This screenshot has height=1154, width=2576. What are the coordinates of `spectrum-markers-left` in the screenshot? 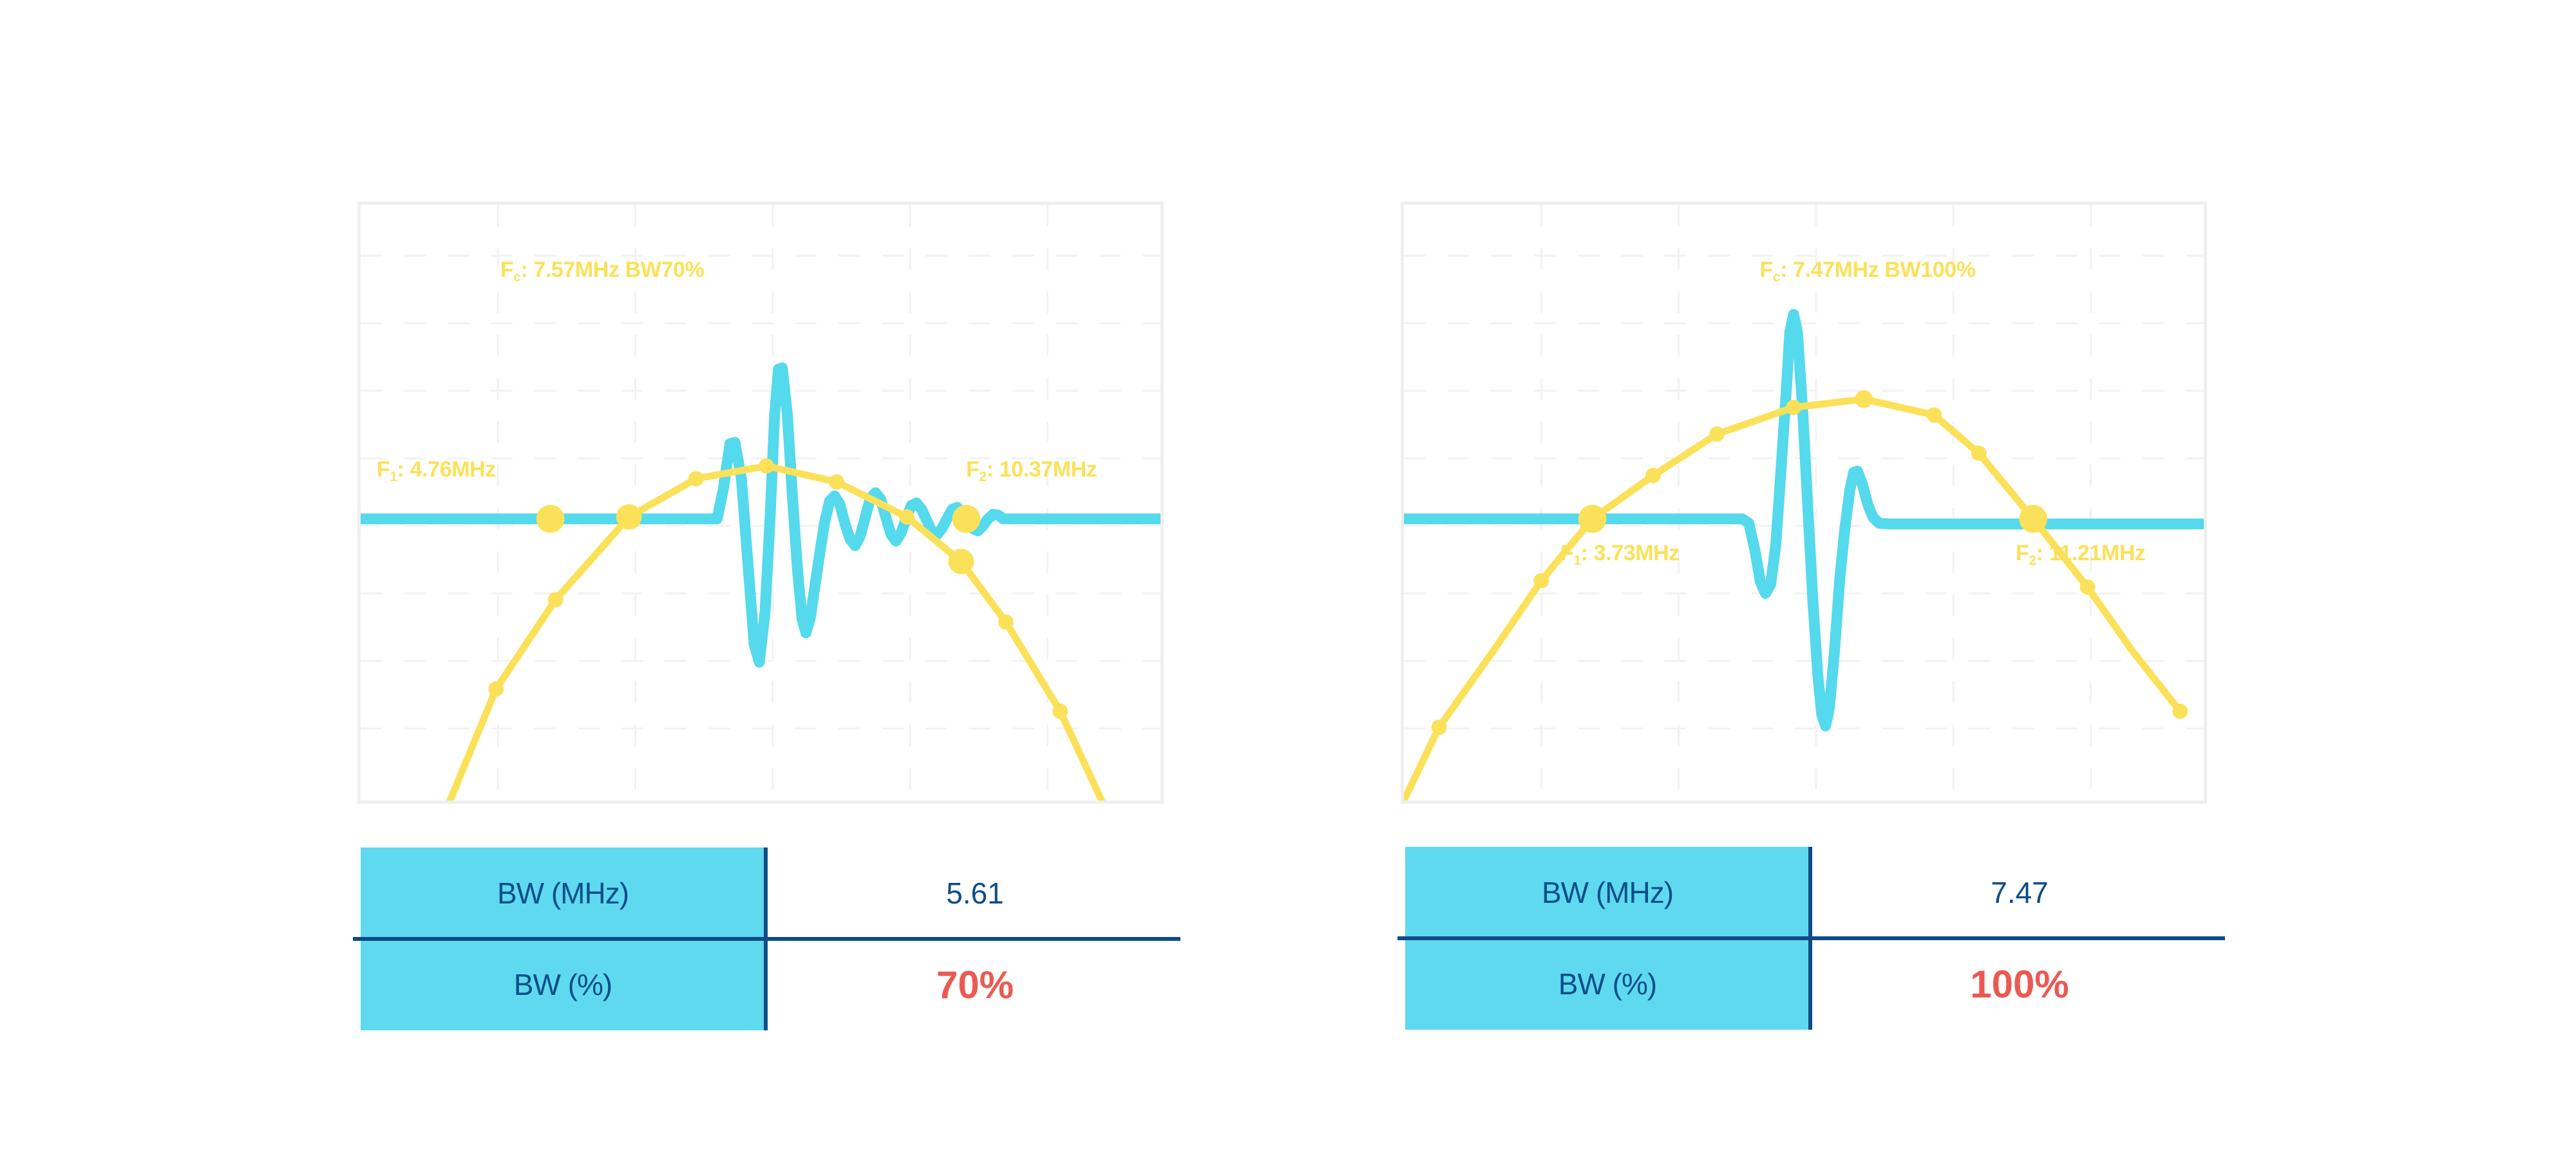 It's located at (778, 588).